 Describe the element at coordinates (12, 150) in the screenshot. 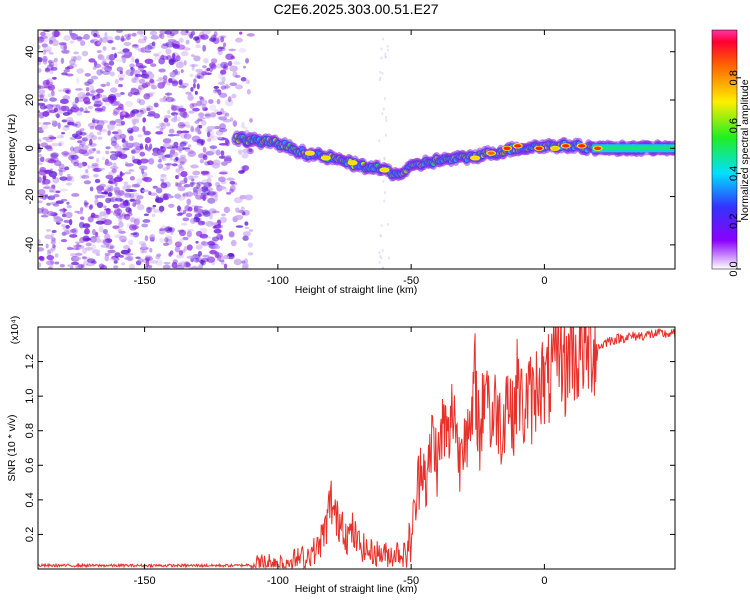

I see `spectrogram-ylabel: Frequency (Hz)` at that location.